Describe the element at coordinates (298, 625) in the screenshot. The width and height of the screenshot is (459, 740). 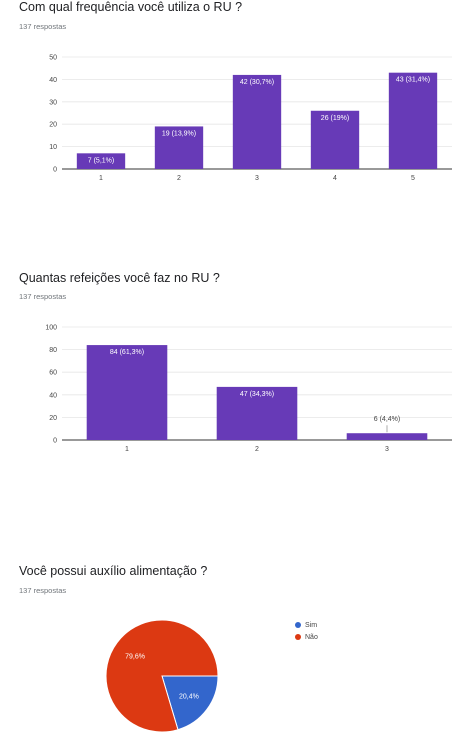
I see `legend-swatch-sim` at that location.